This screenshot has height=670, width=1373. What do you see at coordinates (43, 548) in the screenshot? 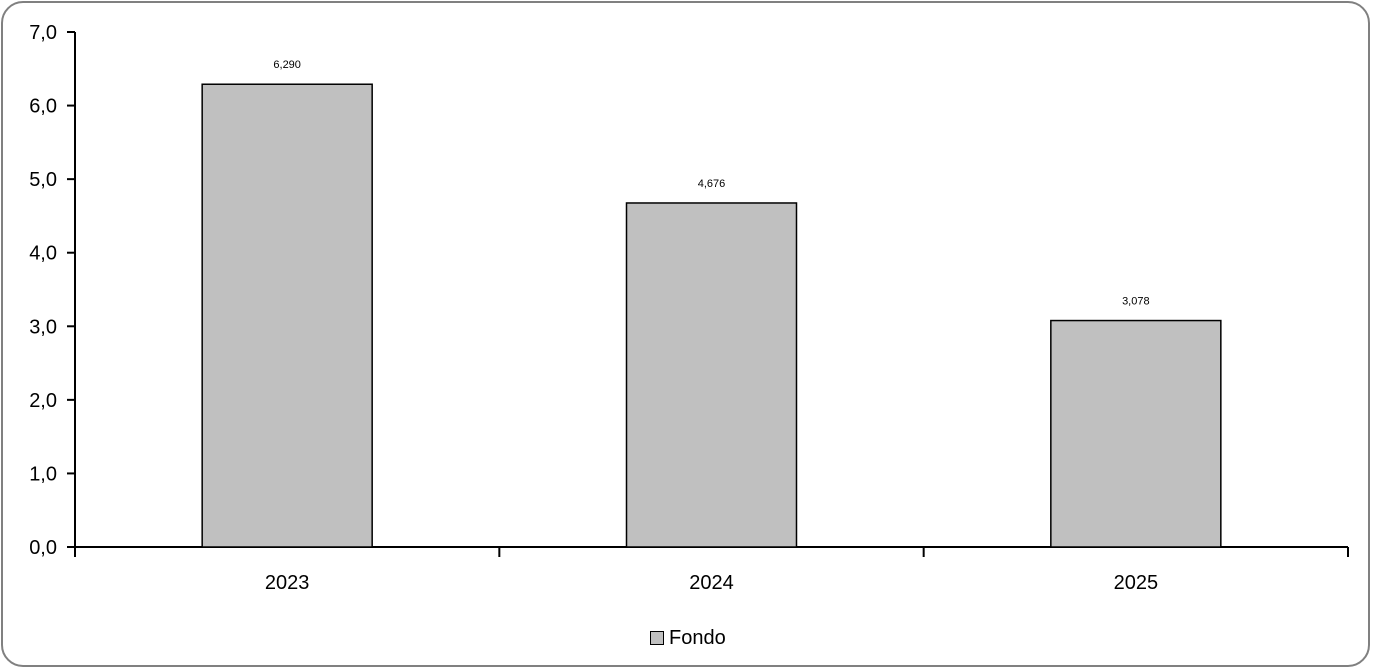
I see `y-tick-label-0: 0,0` at bounding box center [43, 548].